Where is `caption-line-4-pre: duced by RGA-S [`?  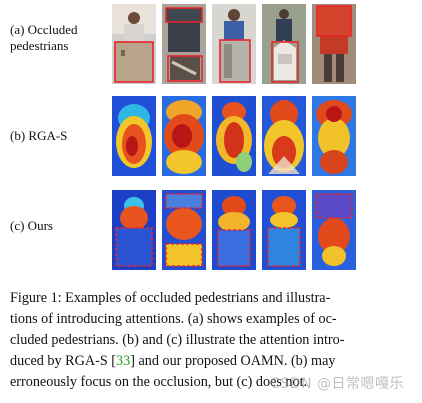
caption-line-4-pre: duced by RGA-S [ is located at coordinates (63, 361).